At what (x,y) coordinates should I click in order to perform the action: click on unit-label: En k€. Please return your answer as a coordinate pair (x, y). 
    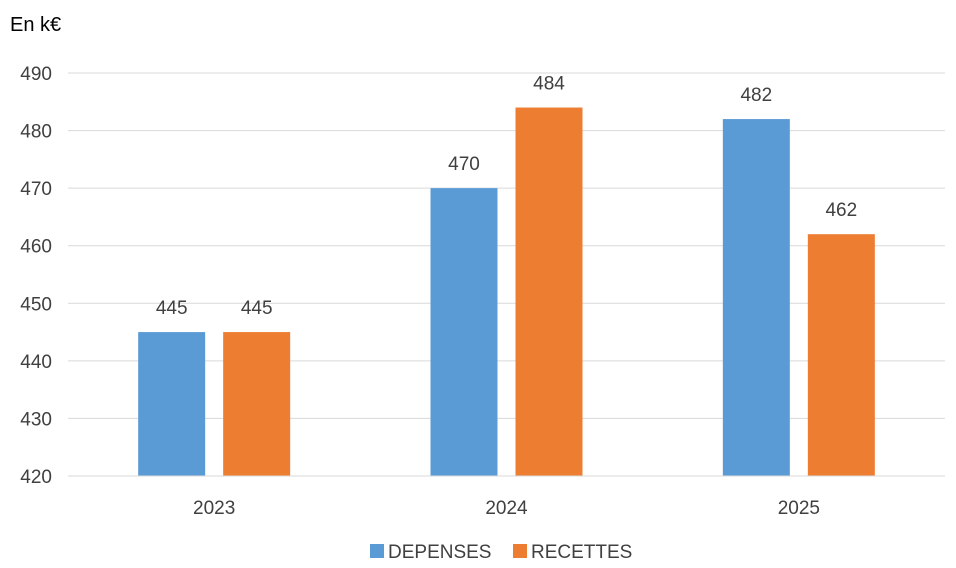
    Looking at the image, I should click on (36, 25).